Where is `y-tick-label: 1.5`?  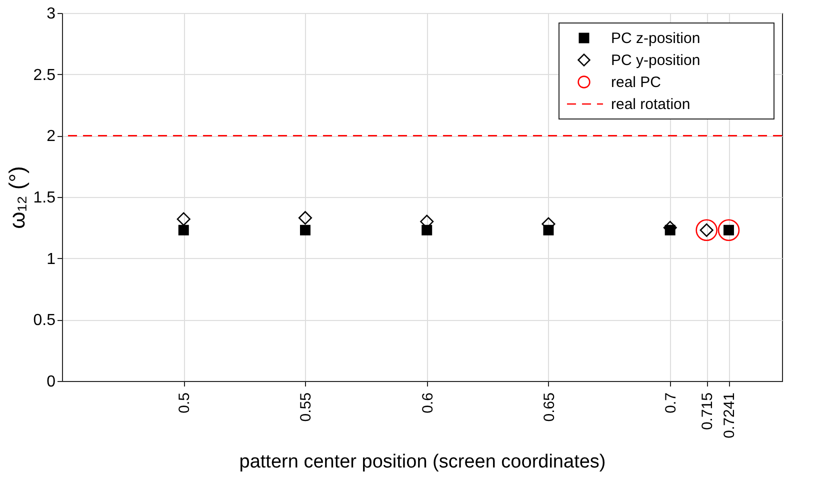 y-tick-label: 1.5 is located at coordinates (44, 198).